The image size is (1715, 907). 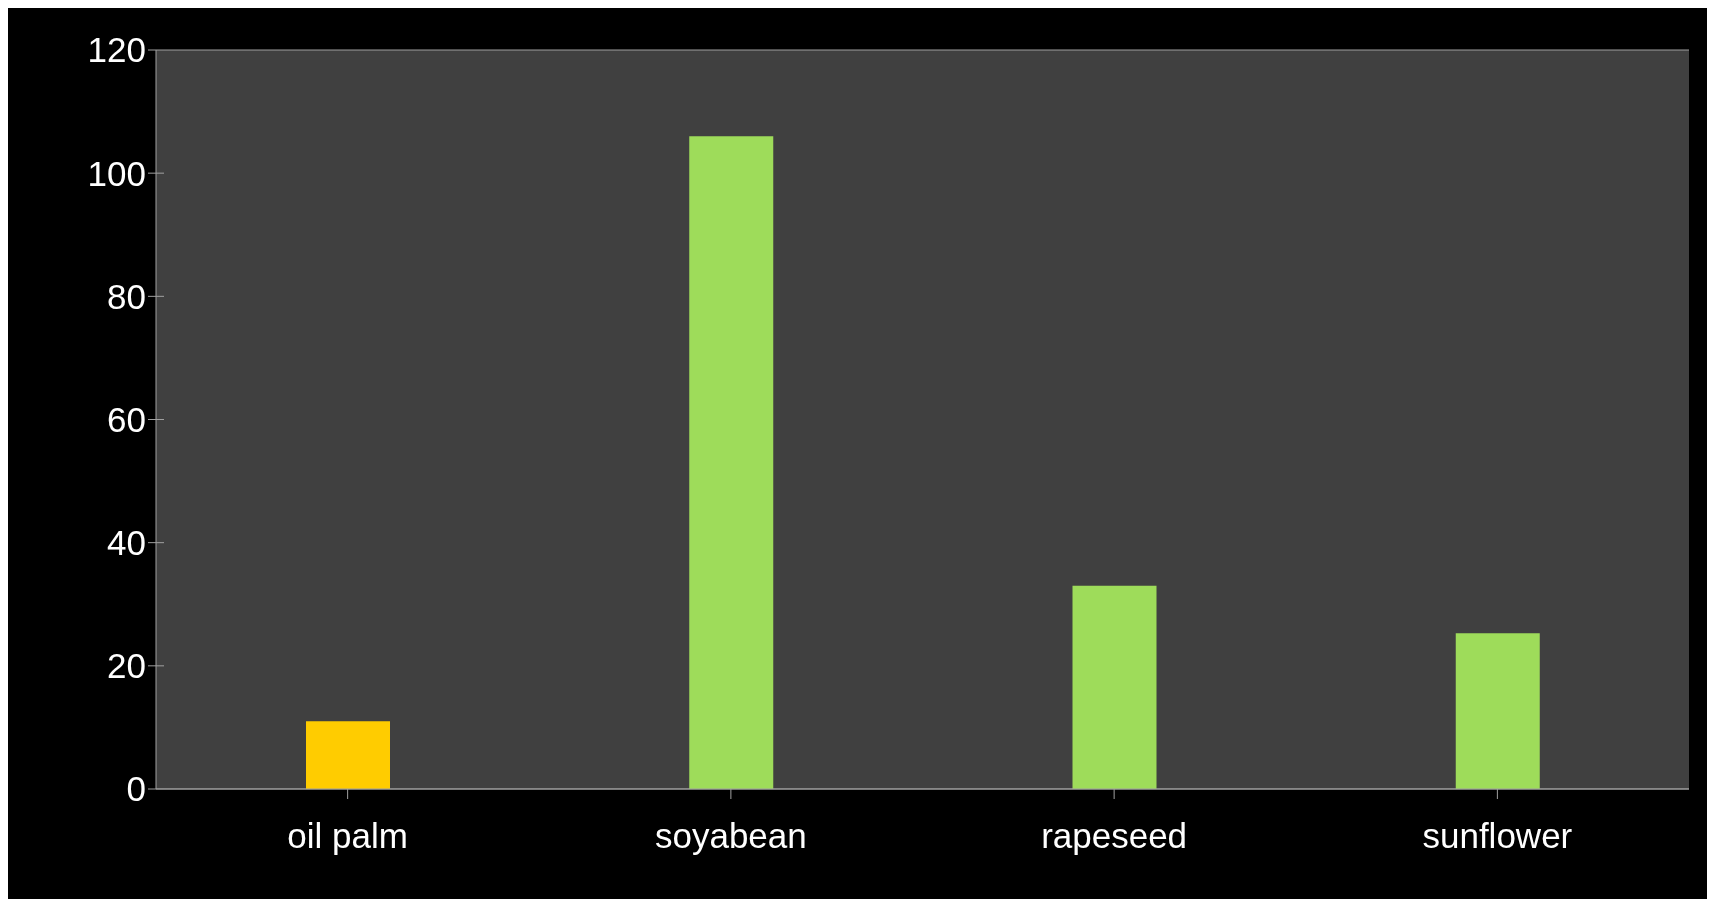 I want to click on y-tick-label: 60, so click(x=126, y=419).